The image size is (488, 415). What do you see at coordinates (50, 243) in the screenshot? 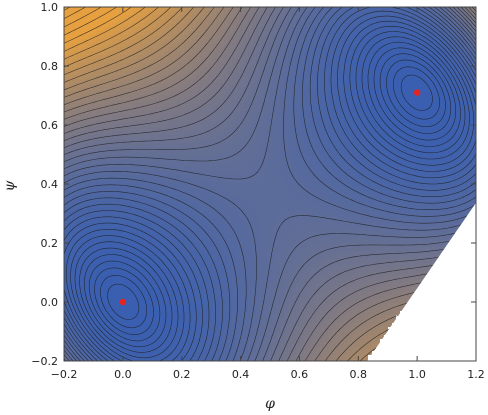
I see `y-tick-label: 0.2` at bounding box center [50, 243].